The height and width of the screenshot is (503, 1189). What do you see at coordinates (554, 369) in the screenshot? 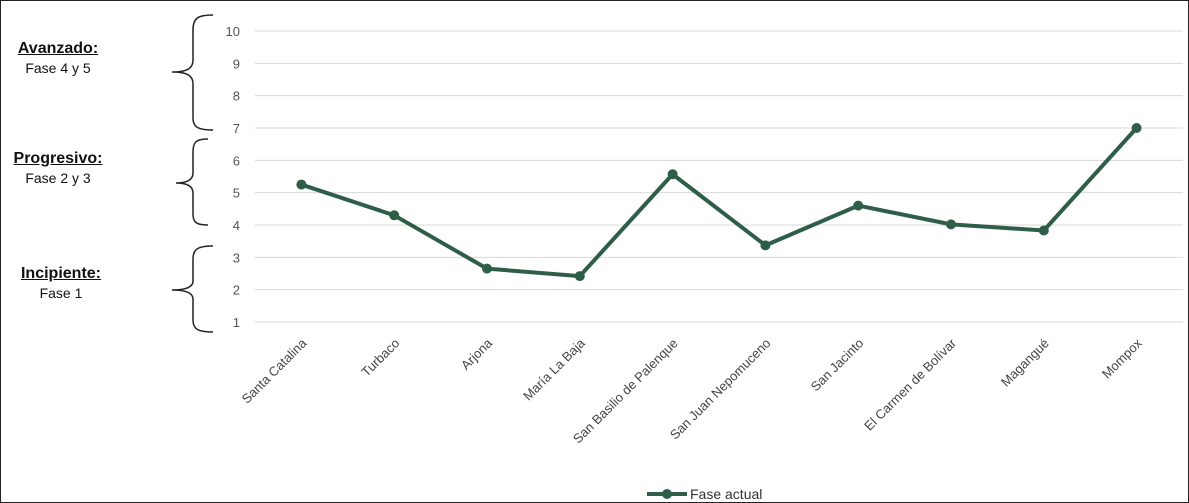
I see `x-tick-label: María La Baja` at bounding box center [554, 369].